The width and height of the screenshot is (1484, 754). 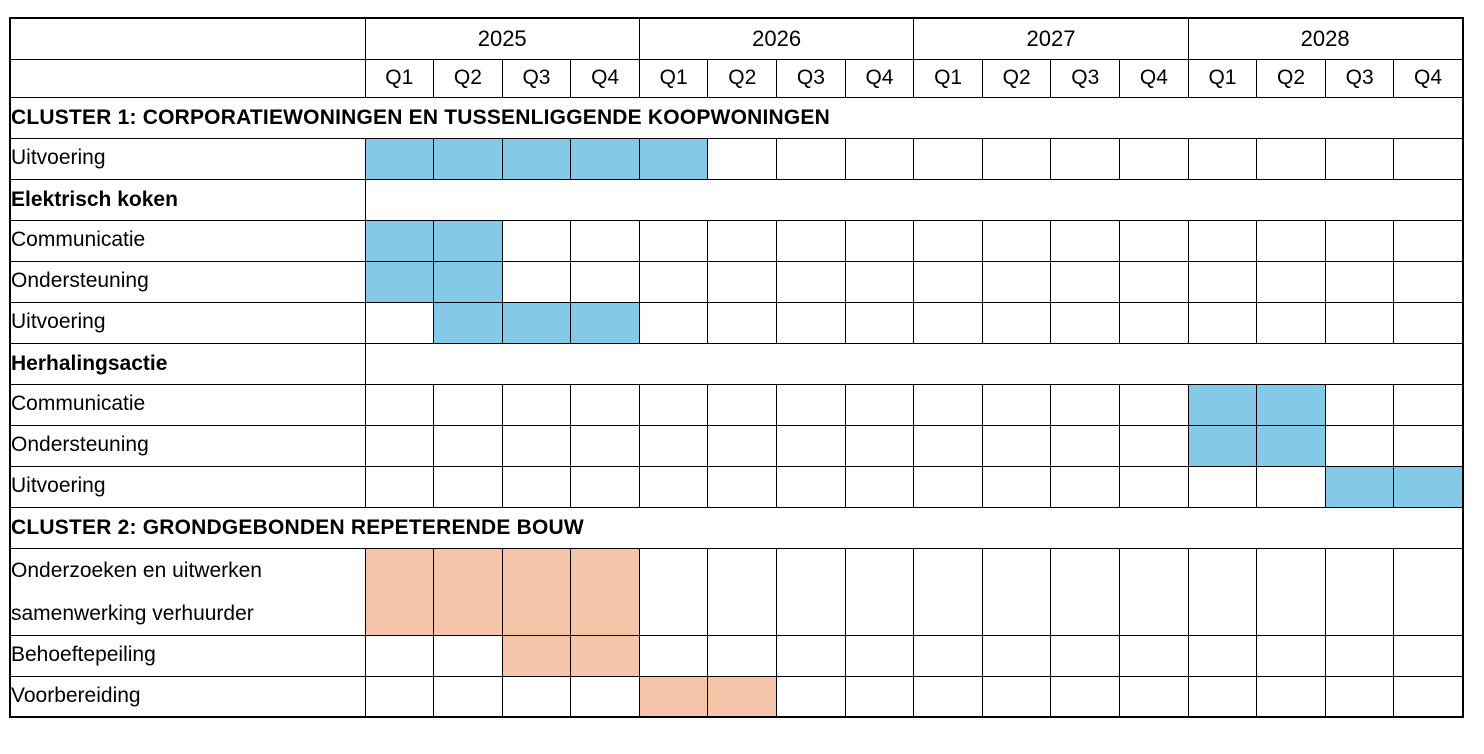 What do you see at coordinates (132, 613) in the screenshot?
I see `task-label-line: samenwerking verhuurder` at bounding box center [132, 613].